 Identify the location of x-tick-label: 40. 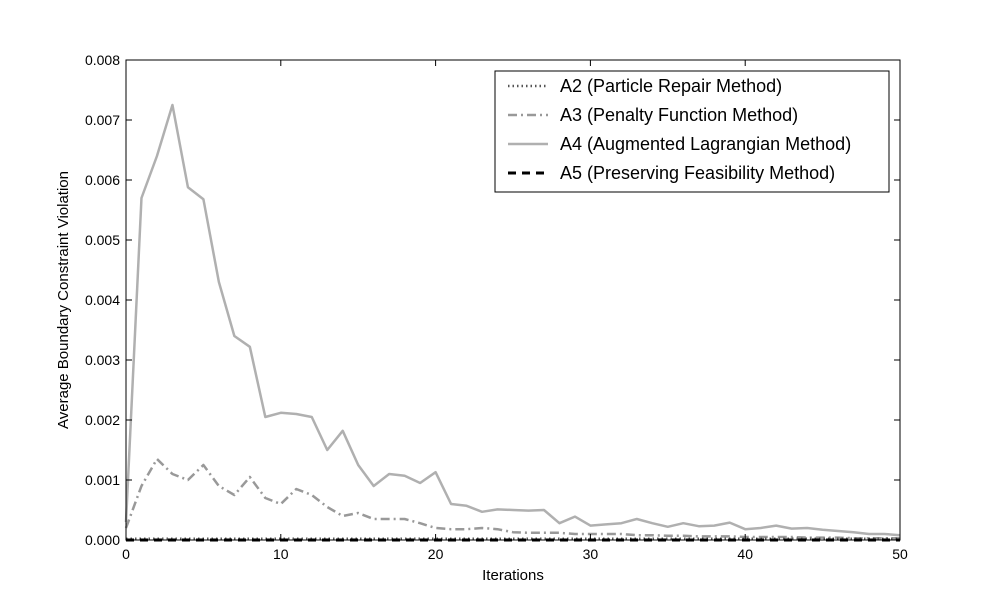
(745, 554).